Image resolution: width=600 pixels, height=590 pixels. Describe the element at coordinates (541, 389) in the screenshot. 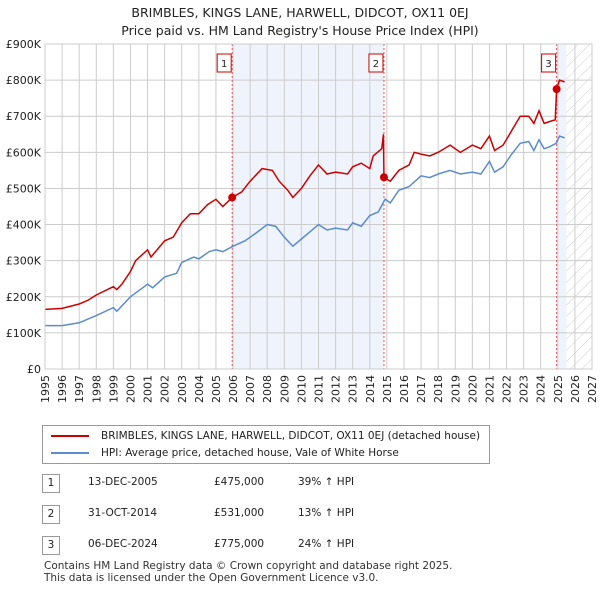

I see `x-tick-label: 2024` at that location.